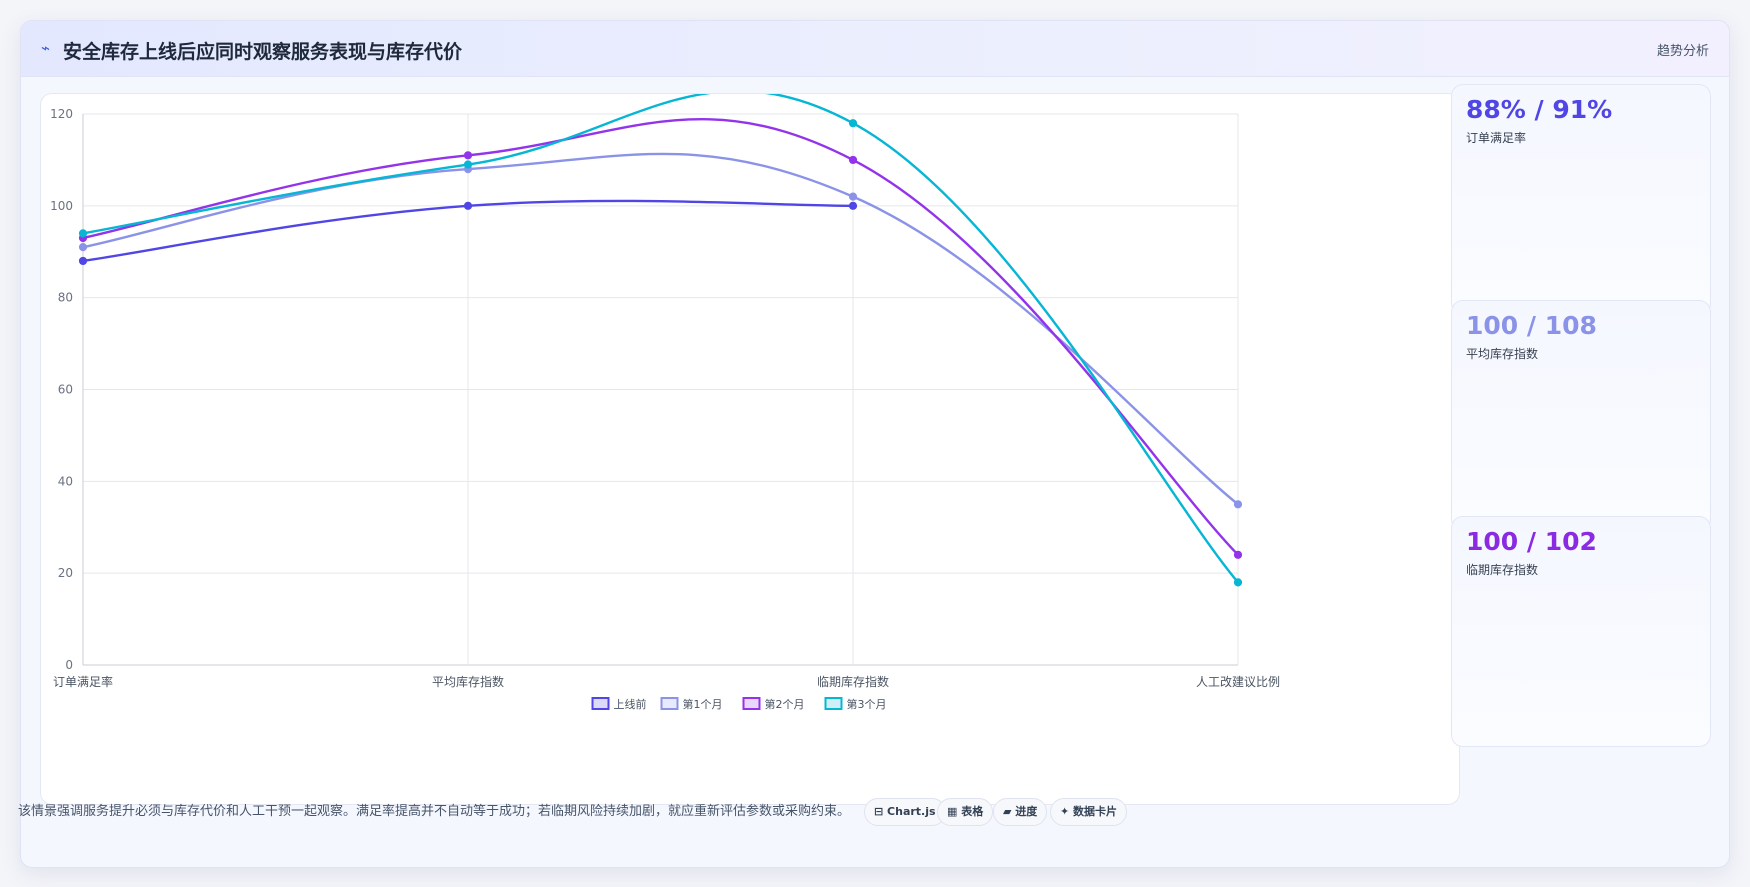  I want to click on kpi-value: 100 / 102, so click(1531, 541).